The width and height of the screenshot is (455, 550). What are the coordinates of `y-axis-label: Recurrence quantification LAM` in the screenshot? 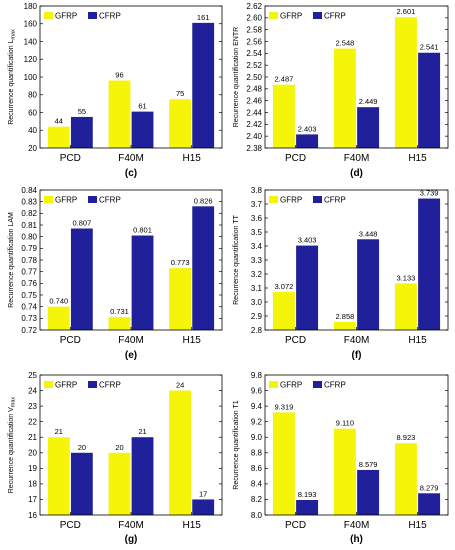 It's located at (11, 260).